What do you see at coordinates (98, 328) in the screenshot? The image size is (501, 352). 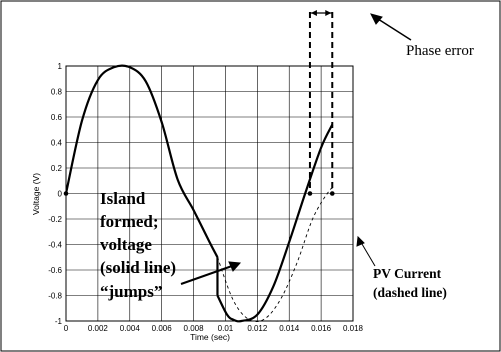 I see `x-tick-label: 0.002` at bounding box center [98, 328].